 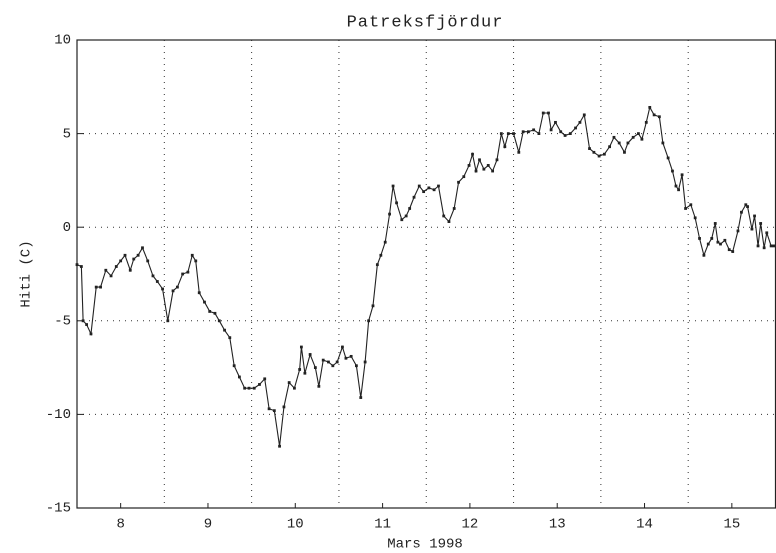 I want to click on y-tick-label: 0, so click(x=67, y=228).